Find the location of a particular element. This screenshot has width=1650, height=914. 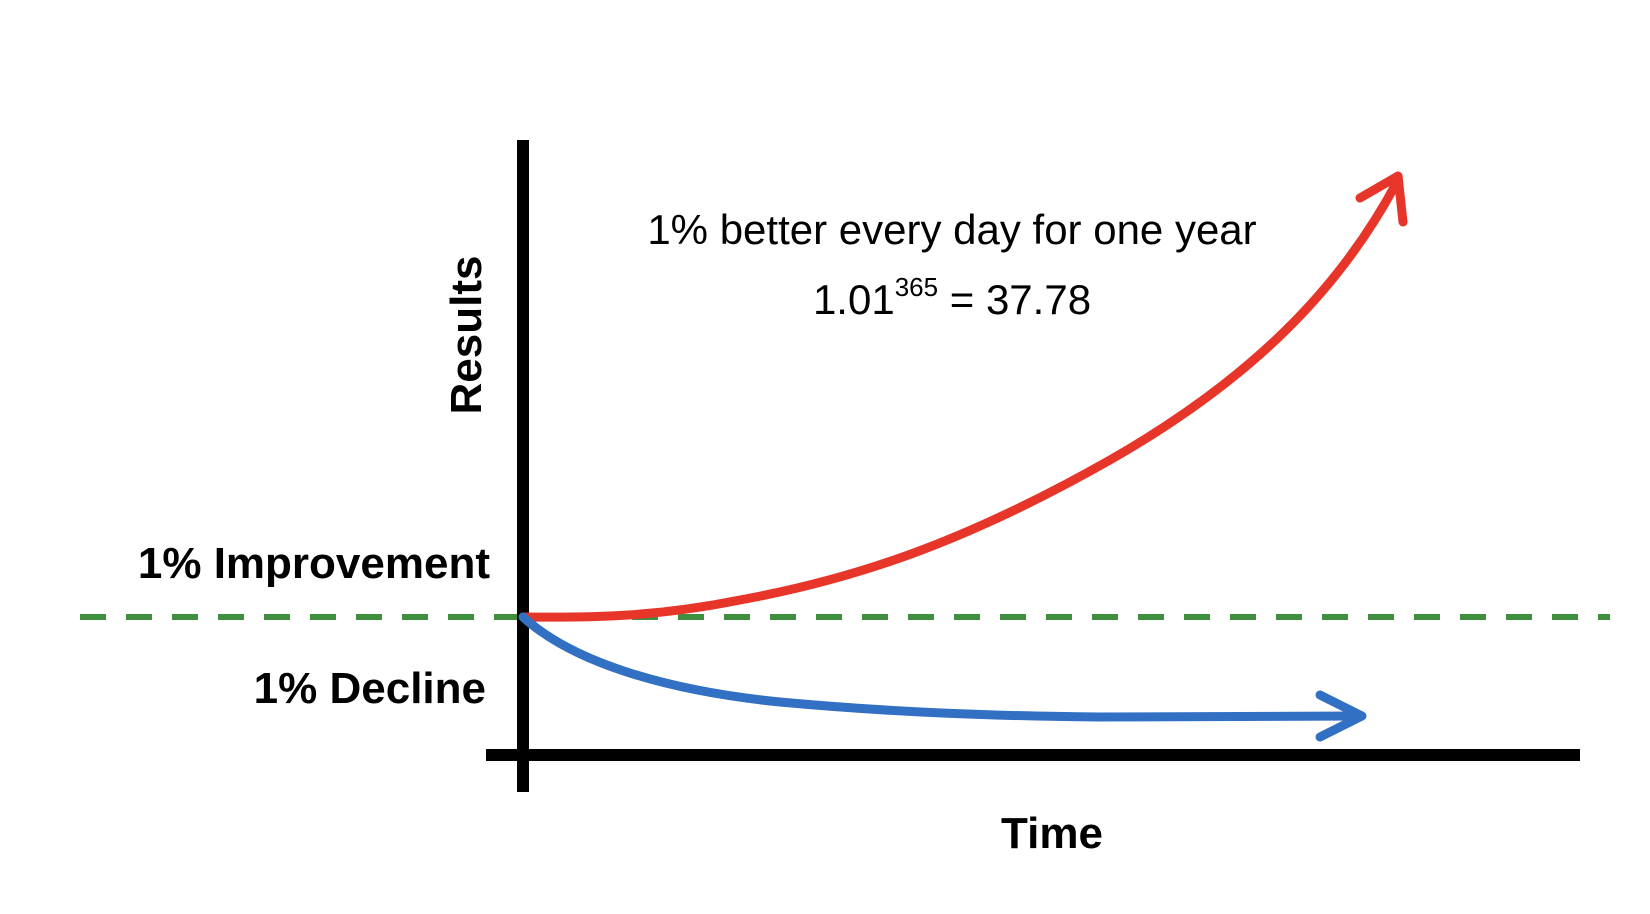

y-axis-label: Results is located at coordinates (466, 335).